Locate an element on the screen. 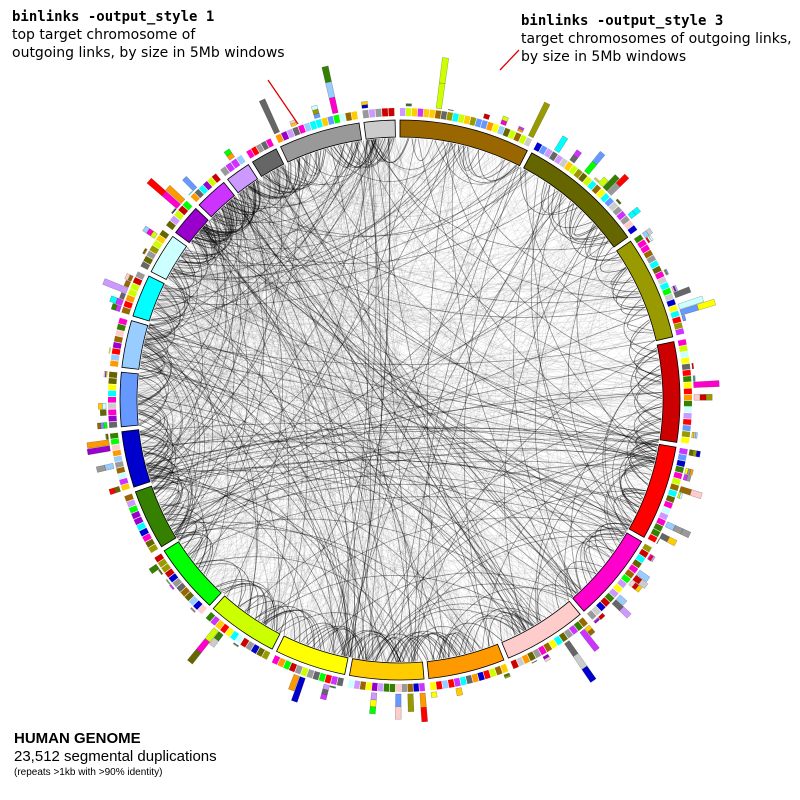 The width and height of the screenshot is (800, 800). caption-subtitle: 23,512 segmental duplications is located at coordinates (115, 756).